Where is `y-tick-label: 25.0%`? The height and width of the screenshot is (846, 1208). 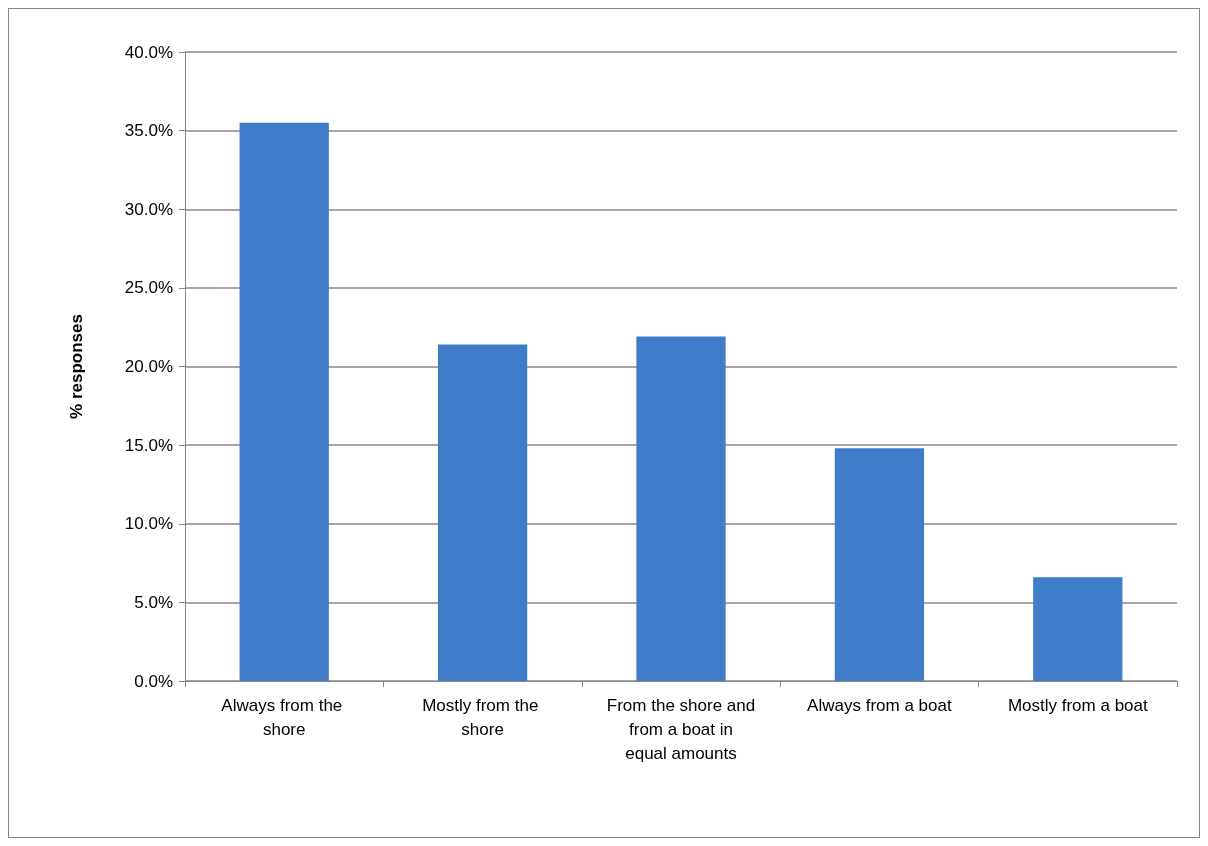 y-tick-label: 25.0% is located at coordinates (148, 288).